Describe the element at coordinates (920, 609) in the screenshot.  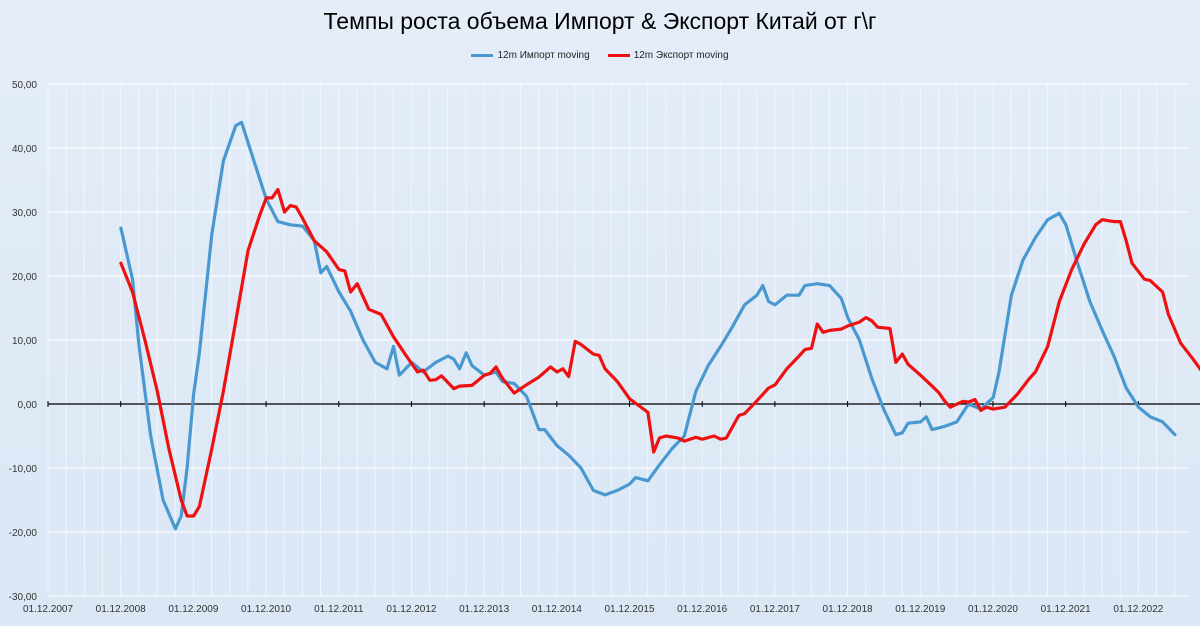
I see `x-tick-label: 01.12.2019` at that location.